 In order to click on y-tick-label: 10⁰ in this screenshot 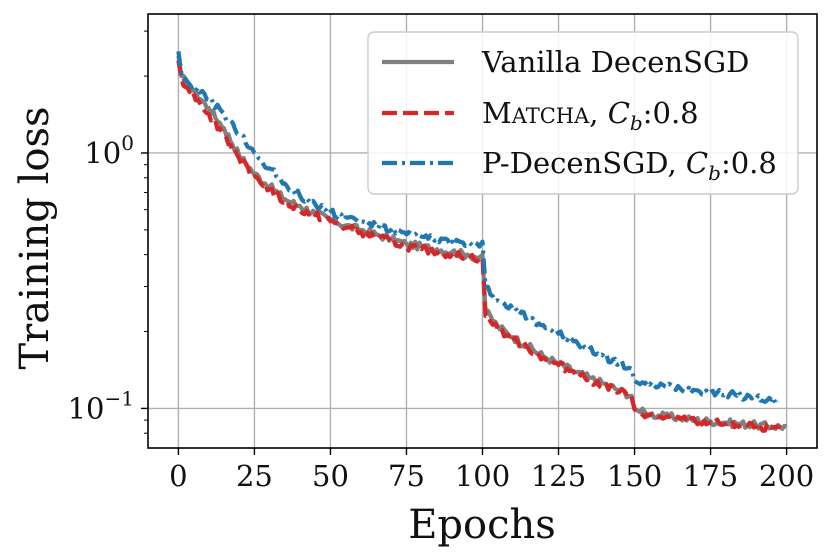, I will do `click(109, 150)`.